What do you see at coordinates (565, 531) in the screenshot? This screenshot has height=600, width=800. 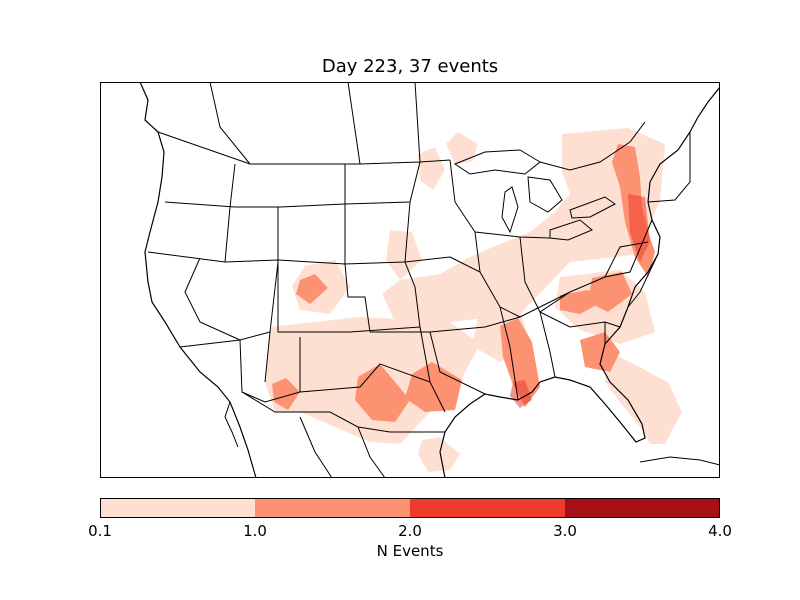 I see `colorbar-tick-label: 3.0` at bounding box center [565, 531].